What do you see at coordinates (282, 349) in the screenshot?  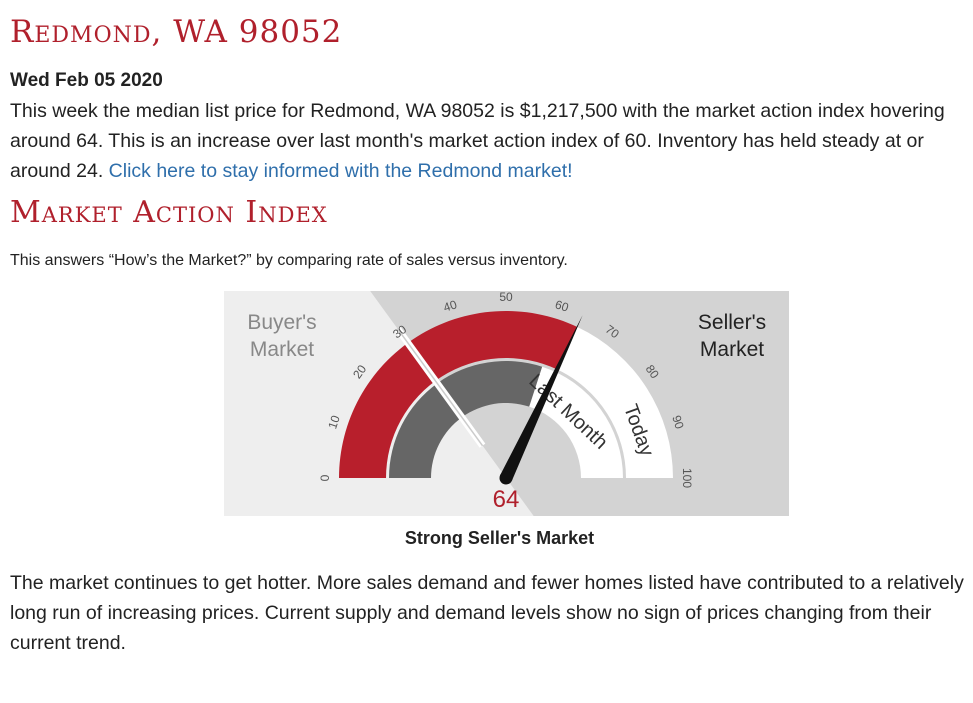 I see `buyers-market-label-line2: Market` at bounding box center [282, 349].